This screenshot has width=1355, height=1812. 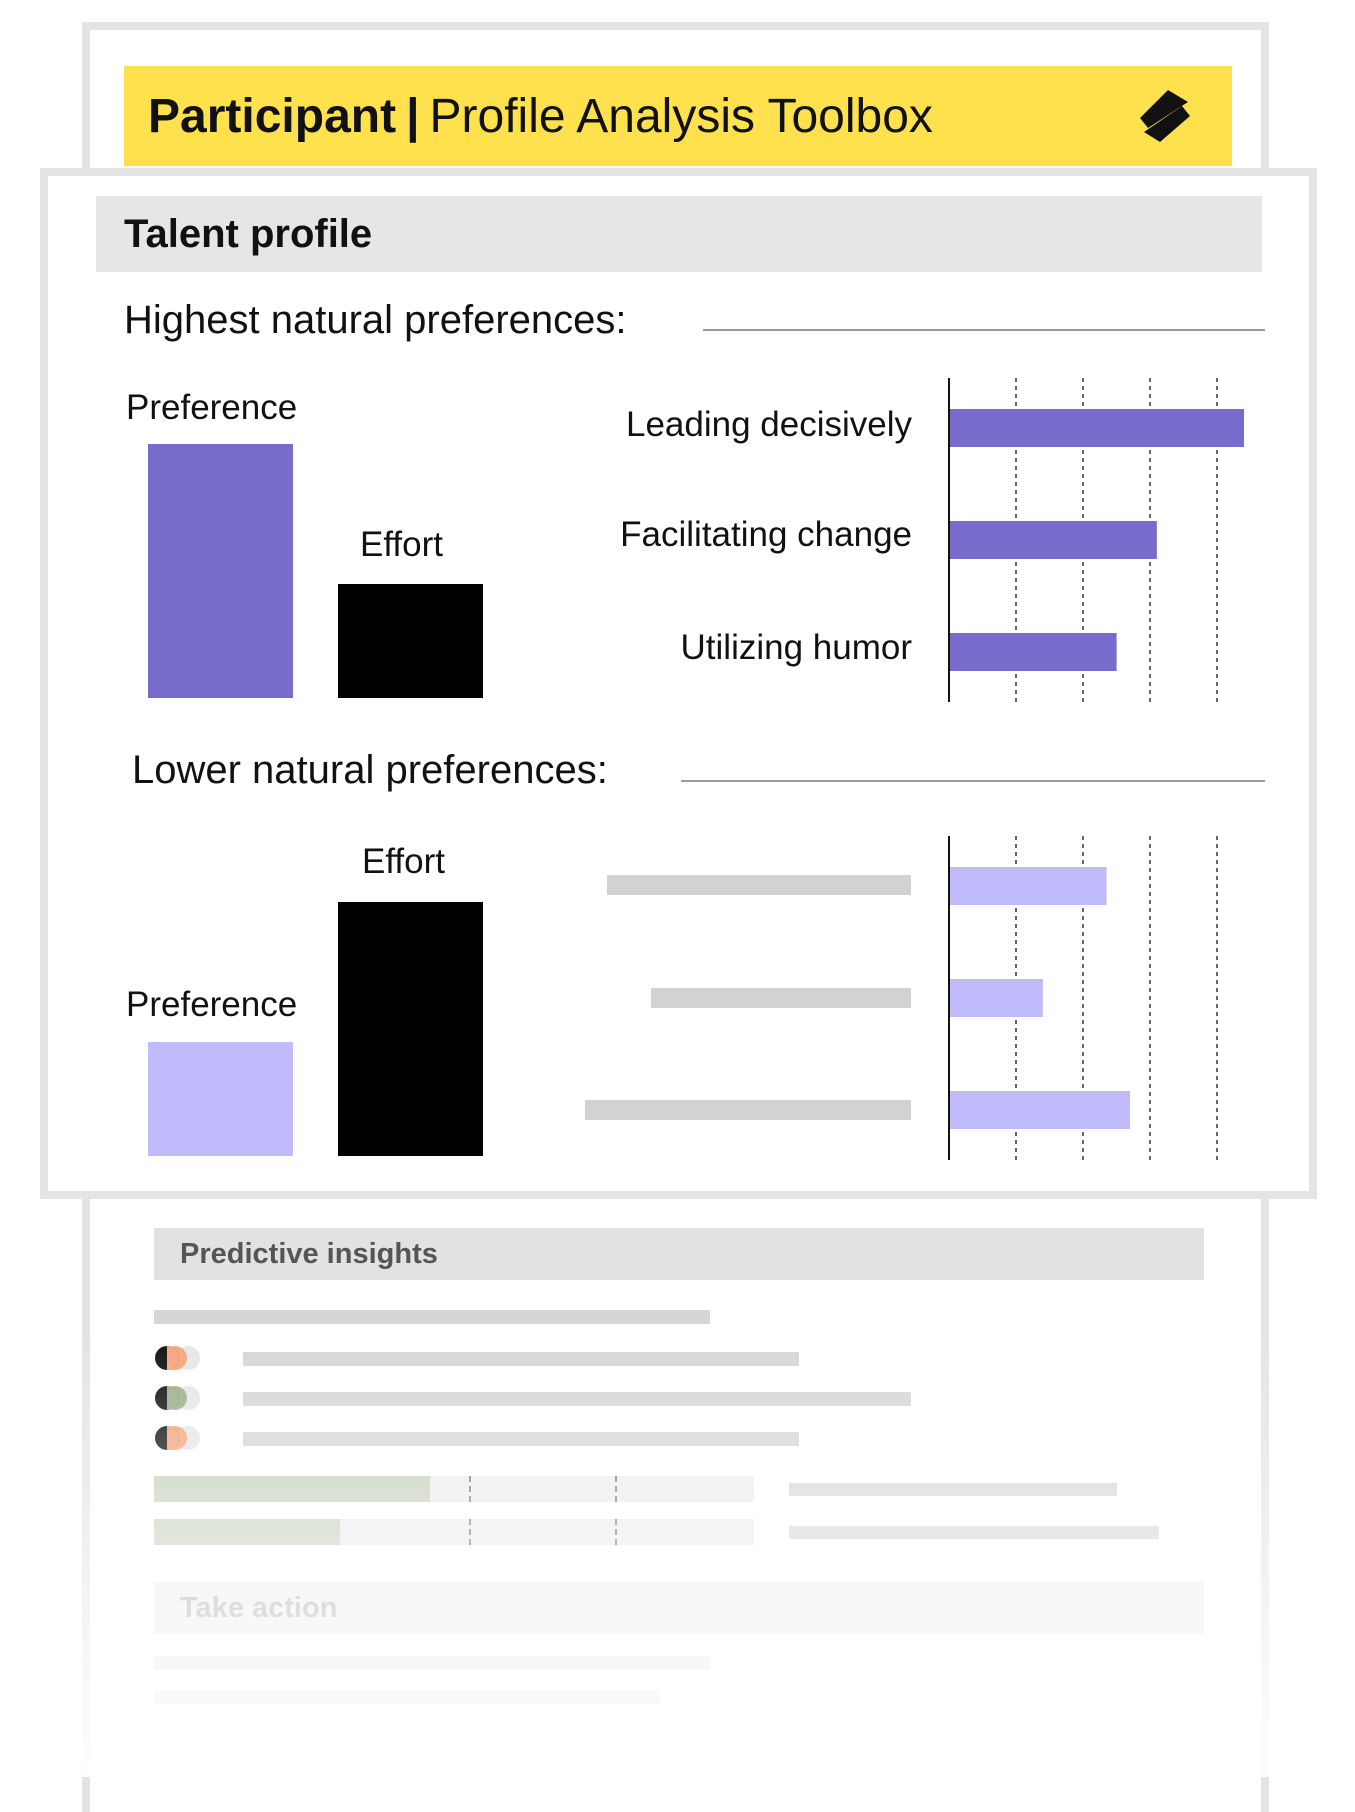 What do you see at coordinates (768, 424) in the screenshot?
I see `category-label: Leading decisively` at bounding box center [768, 424].